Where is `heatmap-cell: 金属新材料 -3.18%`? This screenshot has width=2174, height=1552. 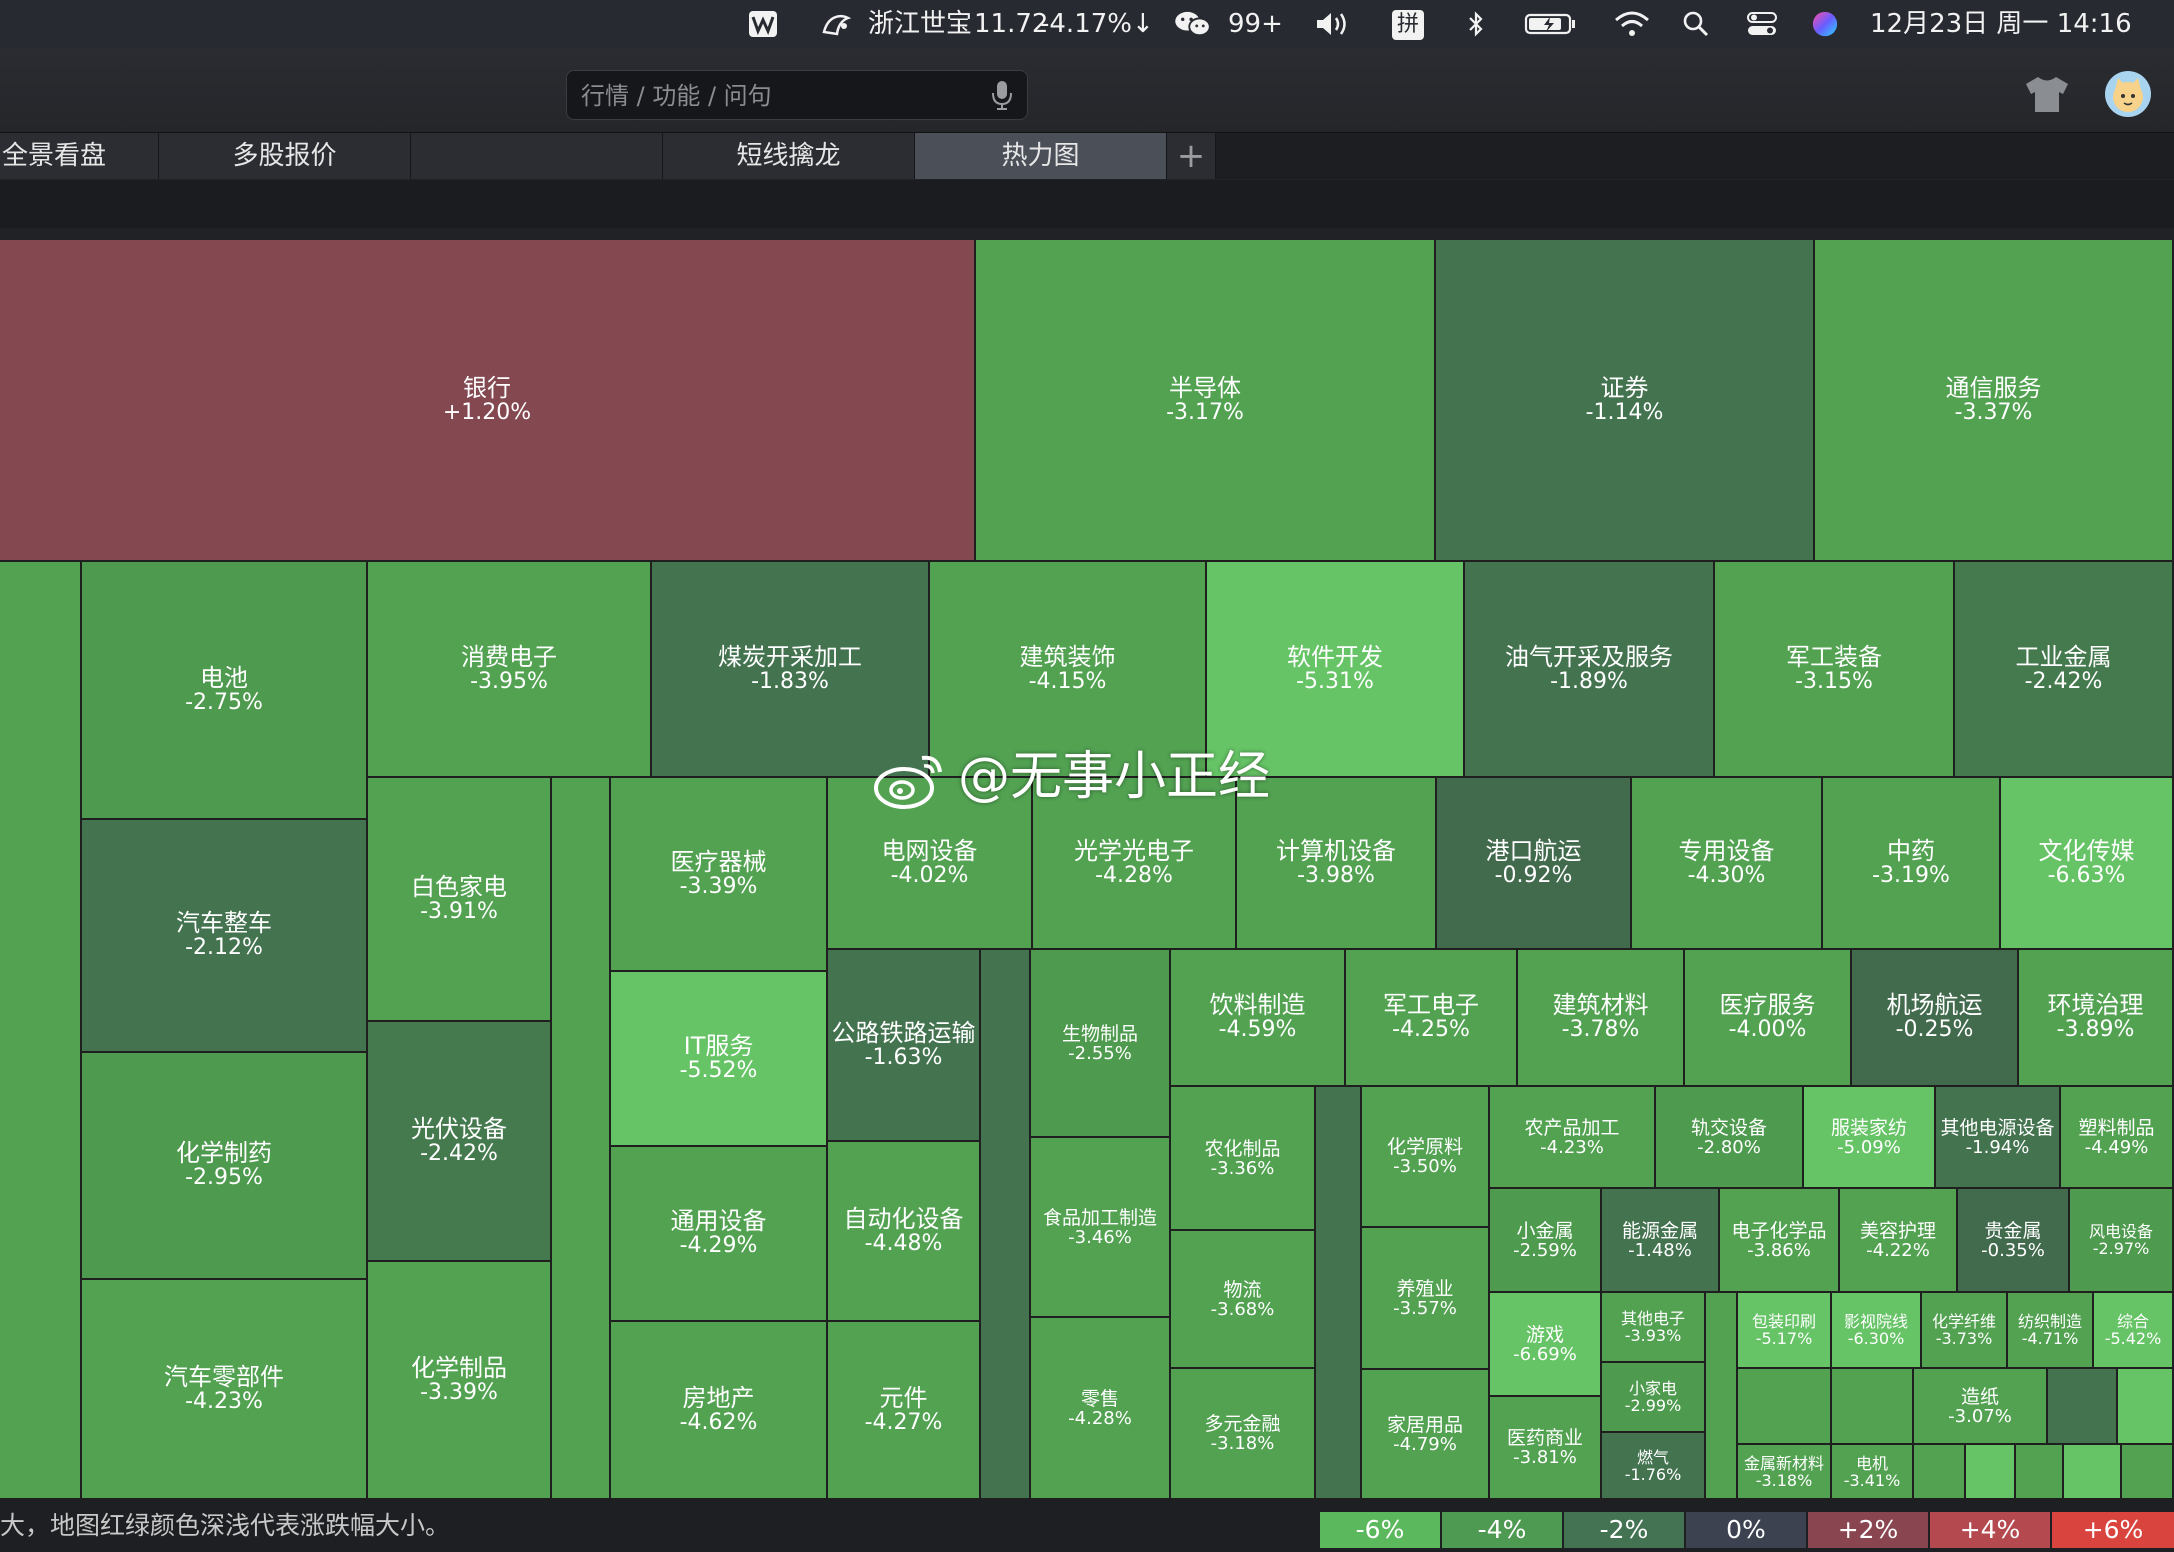 heatmap-cell: 金属新材料 -3.18% is located at coordinates (1785, 1472).